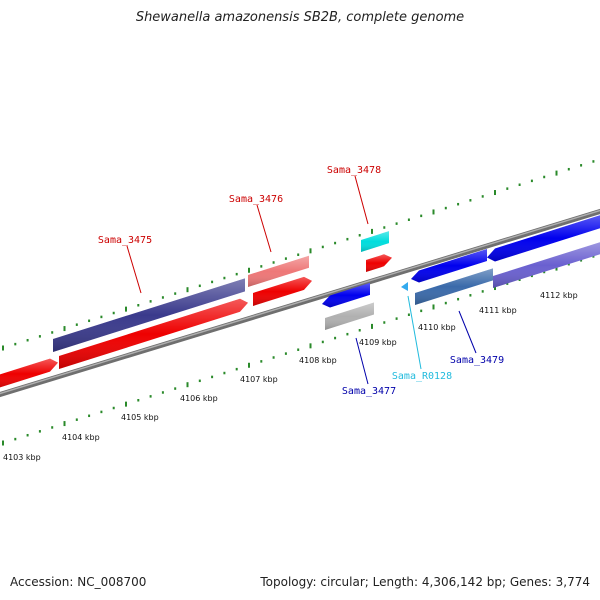 The height and width of the screenshot is (600, 600). I want to click on feature-violet, so click(546, 265).